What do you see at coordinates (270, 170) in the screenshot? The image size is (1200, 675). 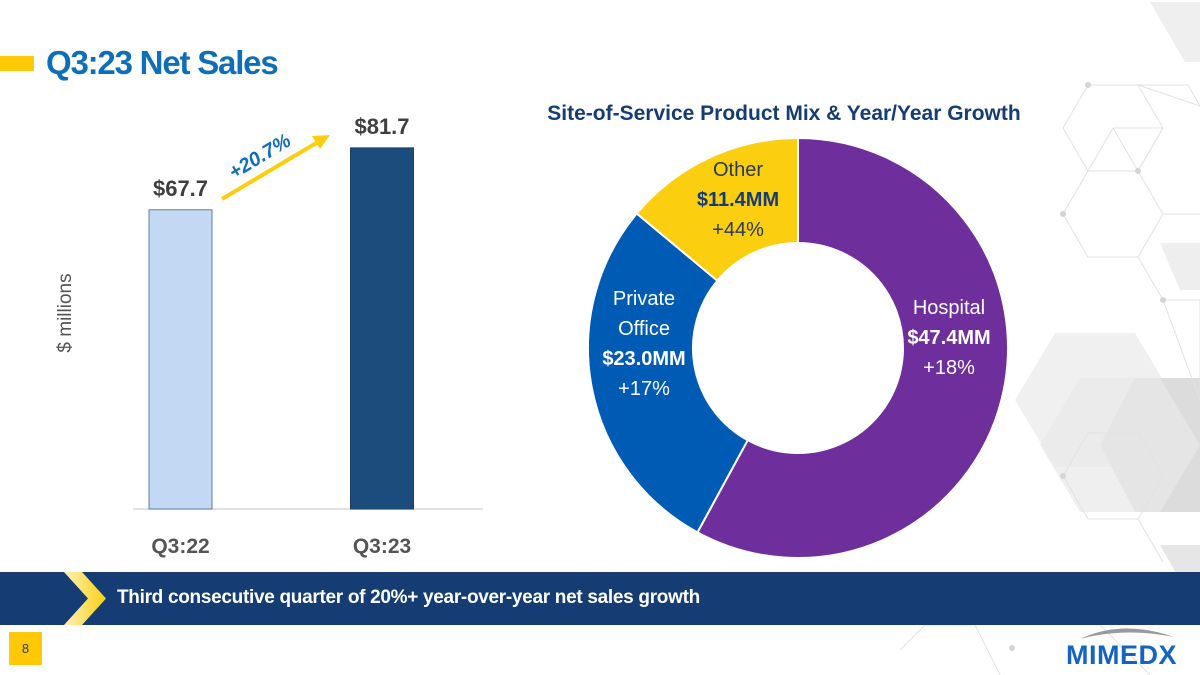 I see `growth-arrow-line` at bounding box center [270, 170].